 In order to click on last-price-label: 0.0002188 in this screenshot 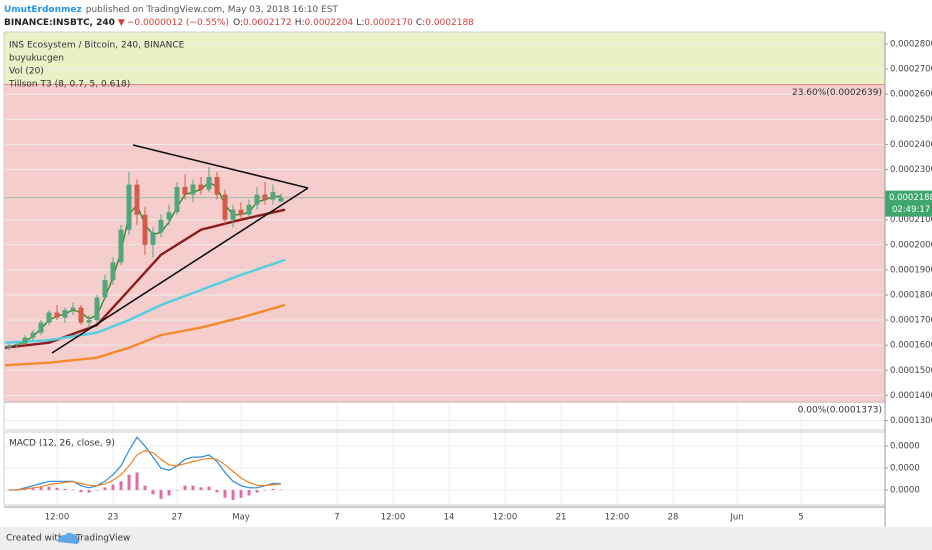, I will do `click(910, 198)`.